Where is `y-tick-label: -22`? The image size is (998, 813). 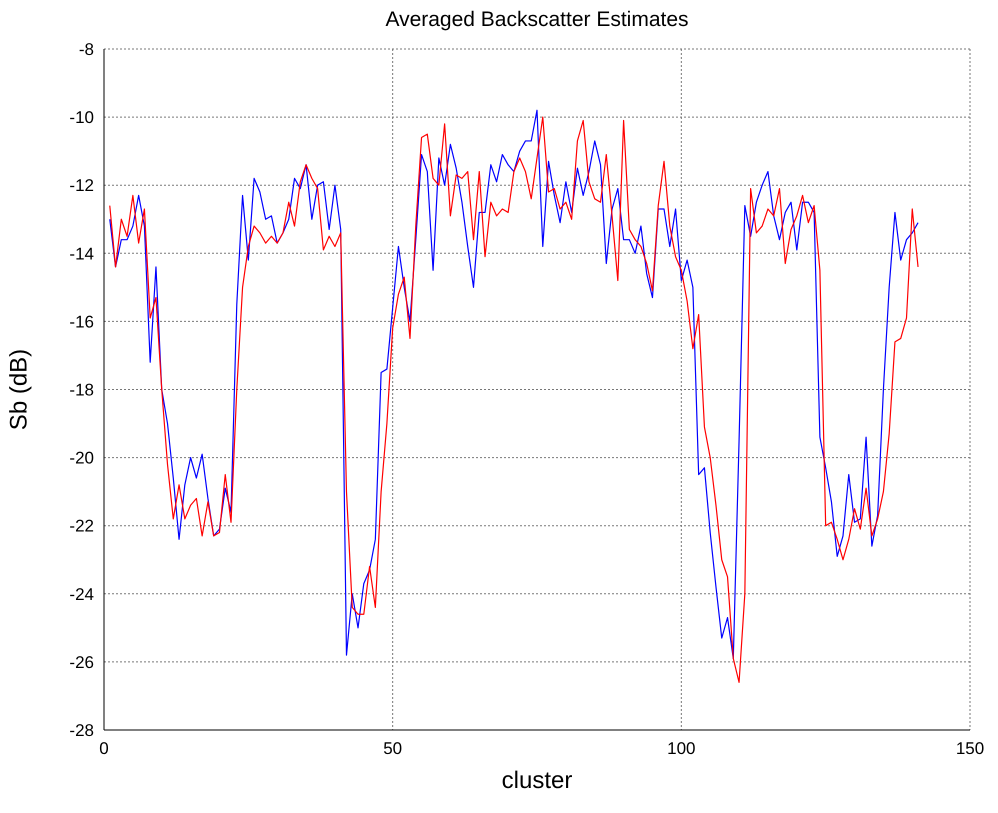
y-tick-label: -22 is located at coordinates (81, 526).